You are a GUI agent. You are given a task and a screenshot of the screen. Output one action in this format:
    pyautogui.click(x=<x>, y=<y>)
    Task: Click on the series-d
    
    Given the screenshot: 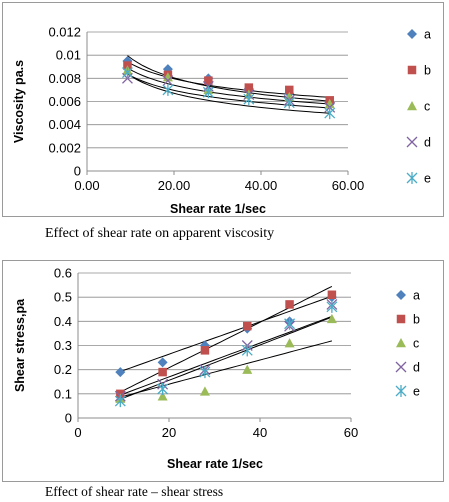 What is the action you would take?
    pyautogui.click(x=226, y=350)
    